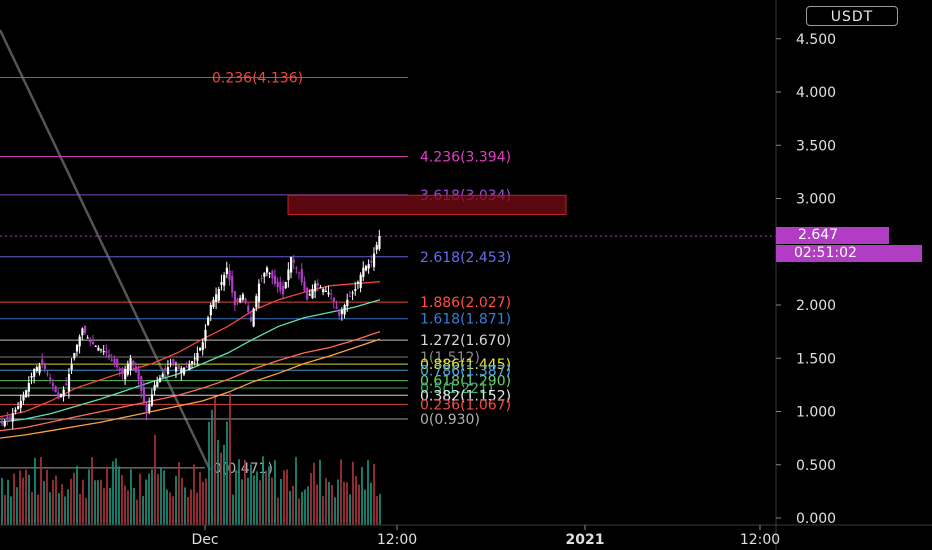 Image resolution: width=932 pixels, height=550 pixels. I want to click on fib-label: 0.236(1.067), so click(465, 405).